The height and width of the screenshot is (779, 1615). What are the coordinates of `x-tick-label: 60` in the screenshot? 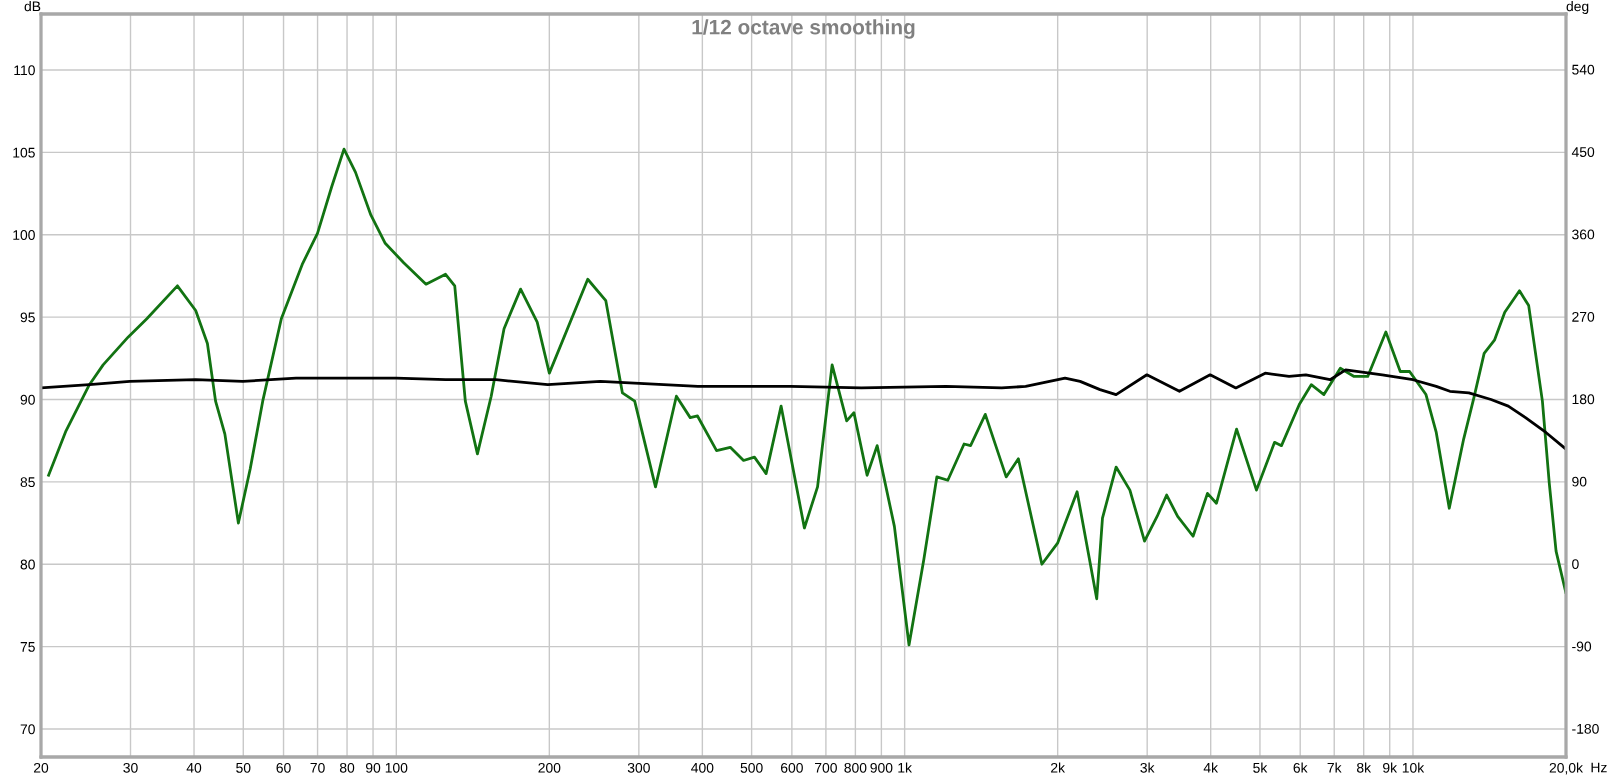 It's located at (283, 767).